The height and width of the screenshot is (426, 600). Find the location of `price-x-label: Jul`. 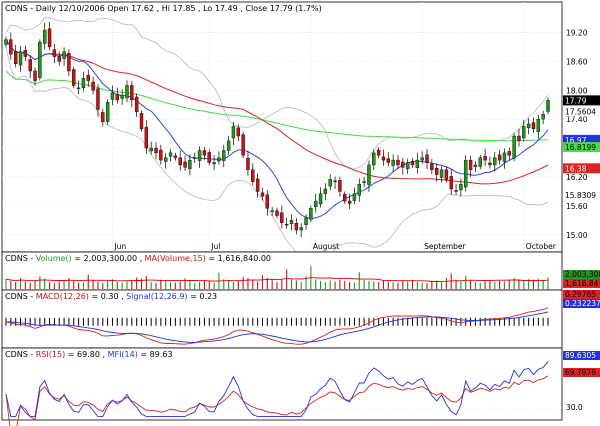

price-x-label: Jul is located at coordinates (215, 246).